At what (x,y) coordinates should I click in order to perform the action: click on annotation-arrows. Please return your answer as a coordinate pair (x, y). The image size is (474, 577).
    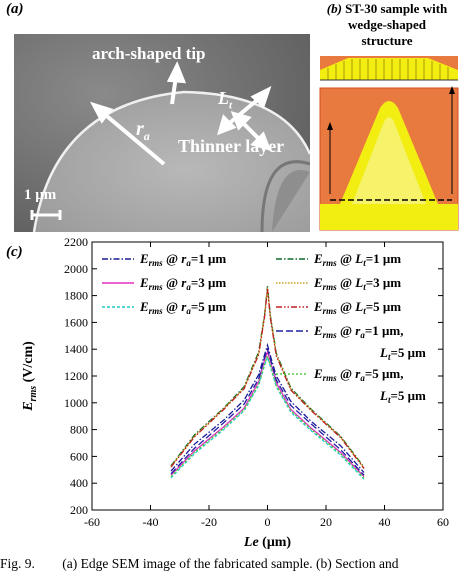
    Looking at the image, I should click on (151, 140).